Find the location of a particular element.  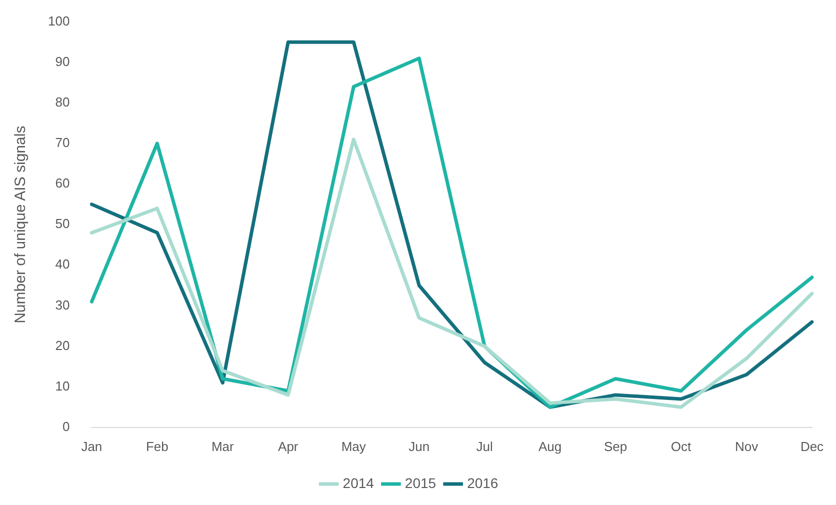

legend-label: 2015 is located at coordinates (420, 482).